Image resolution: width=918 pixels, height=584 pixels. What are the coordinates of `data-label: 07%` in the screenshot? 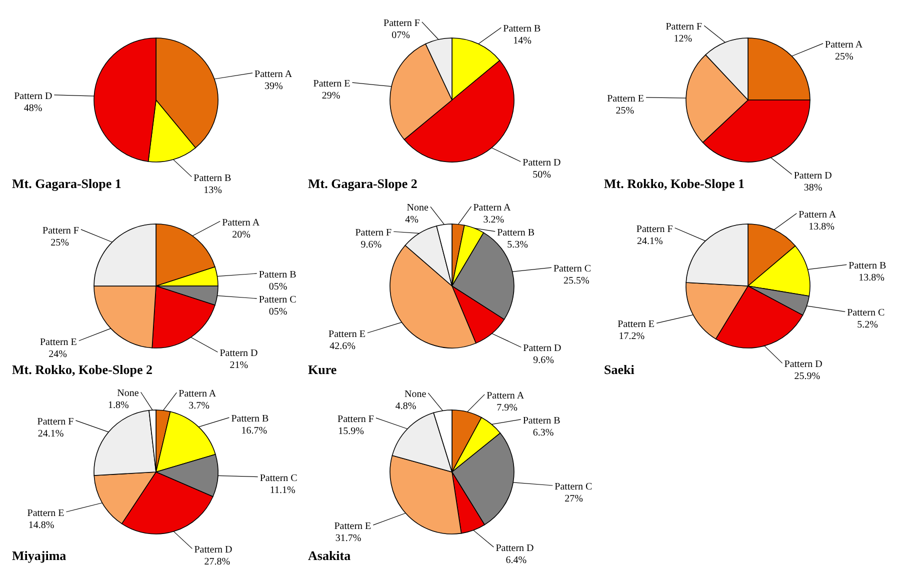 It's located at (401, 35).